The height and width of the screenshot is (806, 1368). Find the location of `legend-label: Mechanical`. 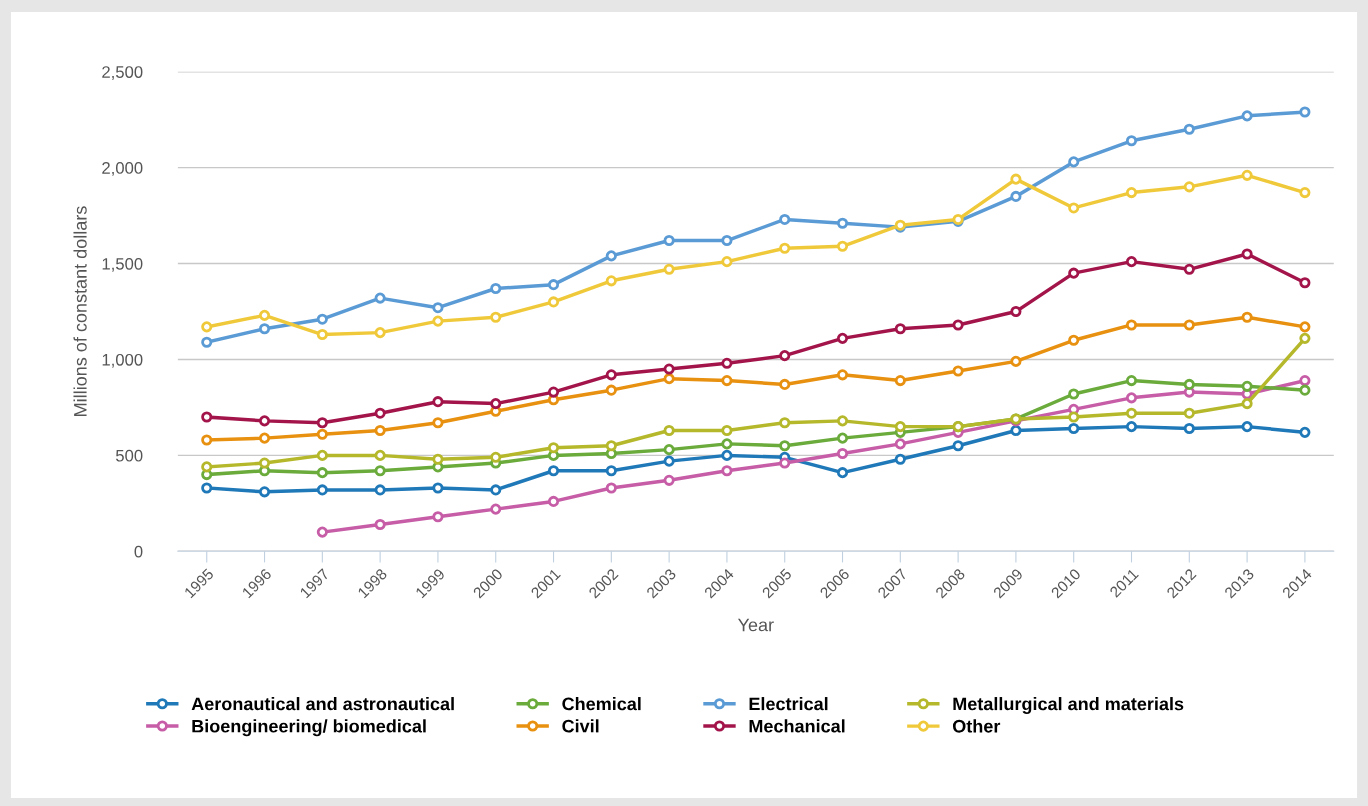

legend-label: Mechanical is located at coordinates (797, 726).